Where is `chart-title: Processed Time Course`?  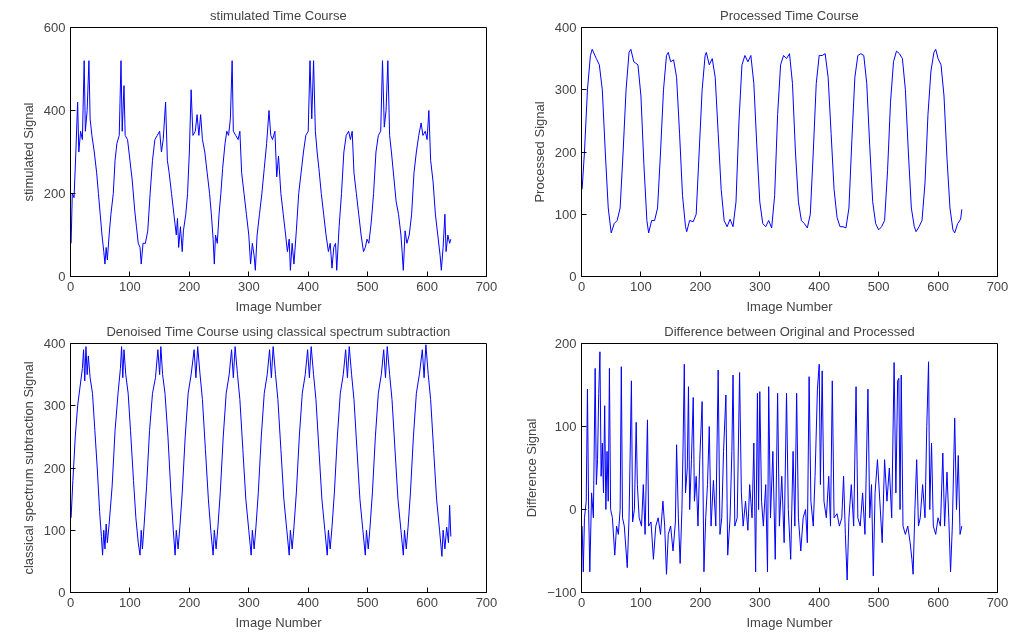
chart-title: Processed Time Course is located at coordinates (789, 15).